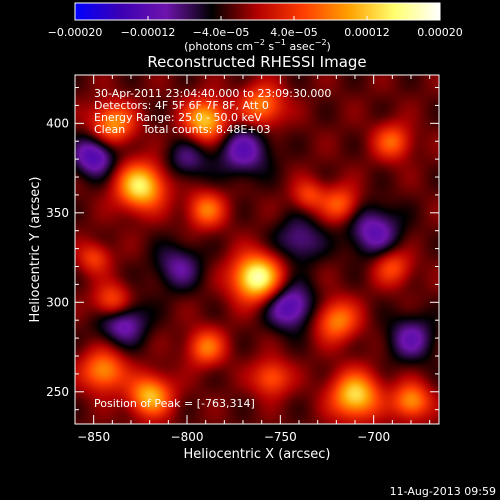 The image size is (500, 500). Describe the element at coordinates (75, 32) in the screenshot. I see `colorbar-tick-label: −0.00020` at that location.